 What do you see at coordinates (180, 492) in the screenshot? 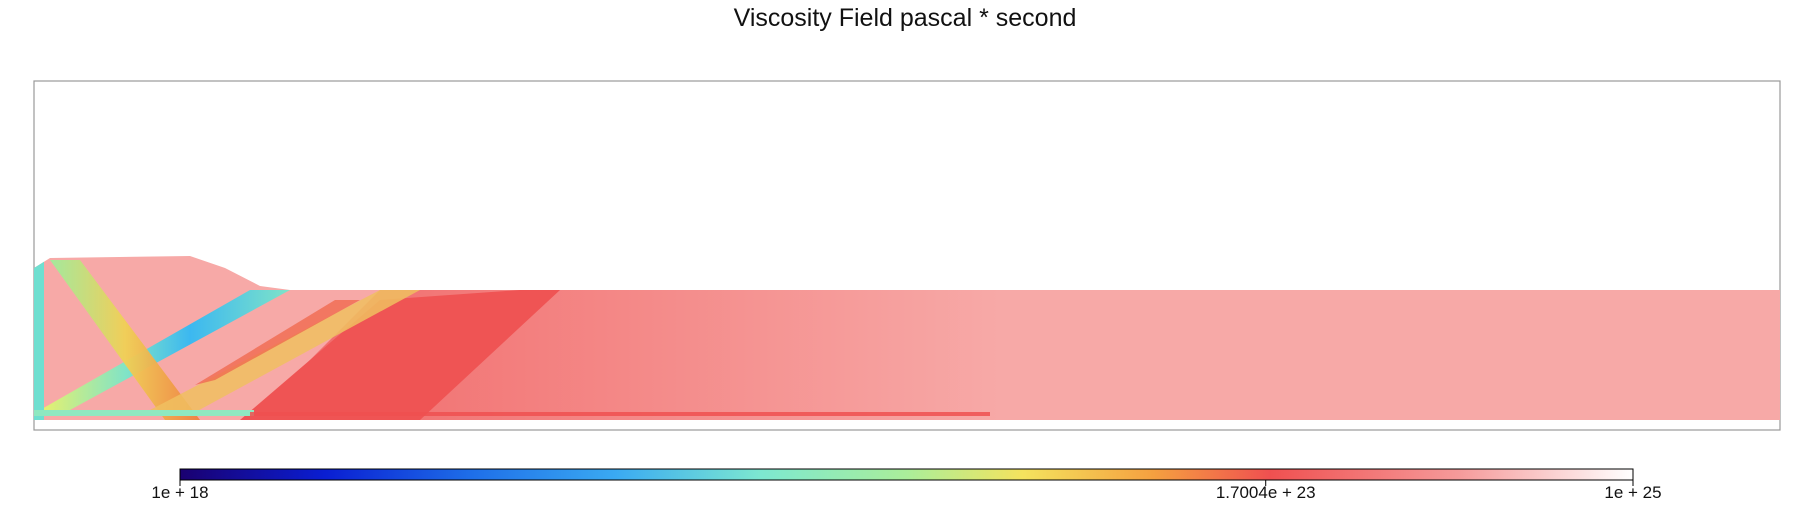
I see `colorbar-tick-label: 1e + 18` at bounding box center [180, 492].